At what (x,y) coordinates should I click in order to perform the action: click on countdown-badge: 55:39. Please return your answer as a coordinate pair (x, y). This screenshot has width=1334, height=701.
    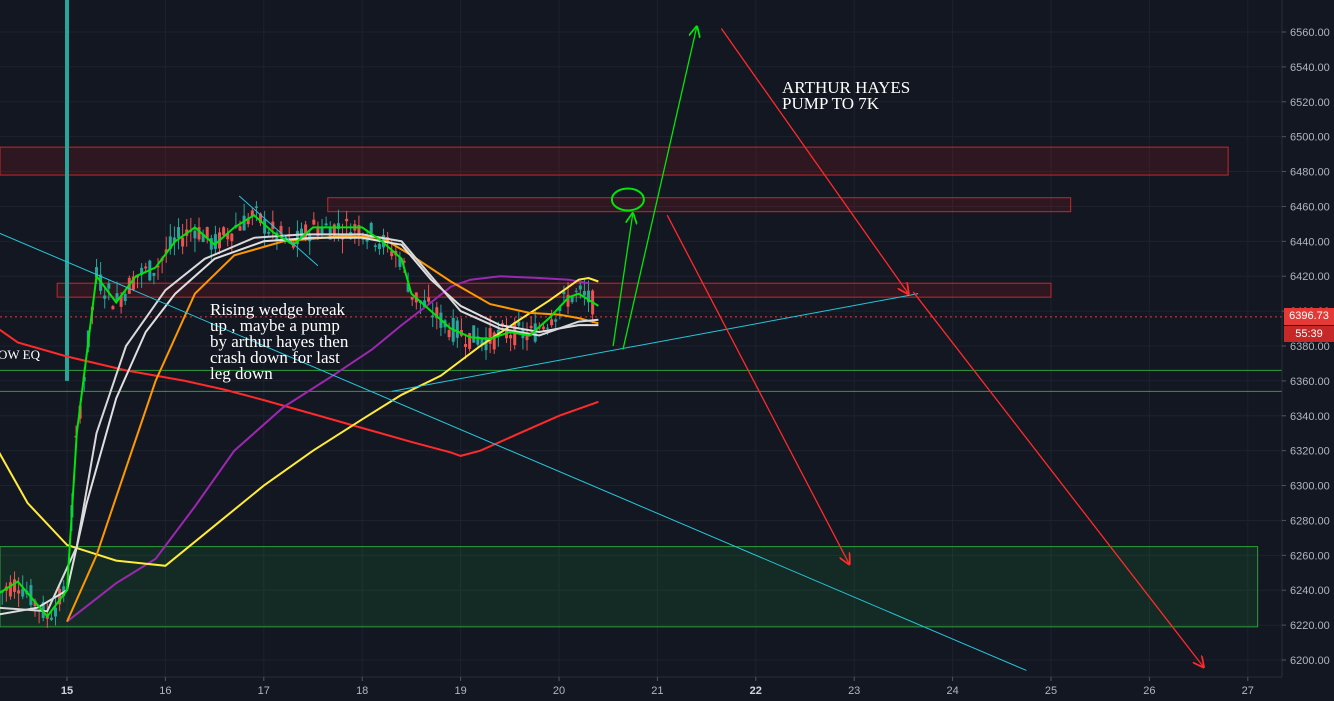
    Looking at the image, I should click on (1309, 334).